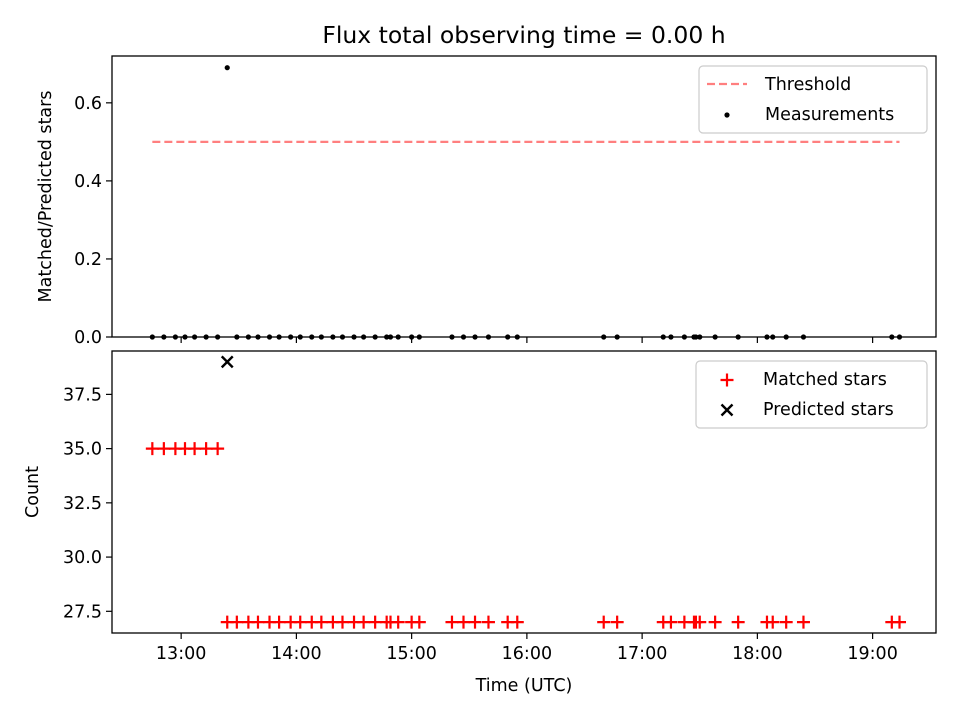 This screenshot has width=960, height=720. What do you see at coordinates (727, 115) in the screenshot?
I see `legend-measurements-swatch` at bounding box center [727, 115].